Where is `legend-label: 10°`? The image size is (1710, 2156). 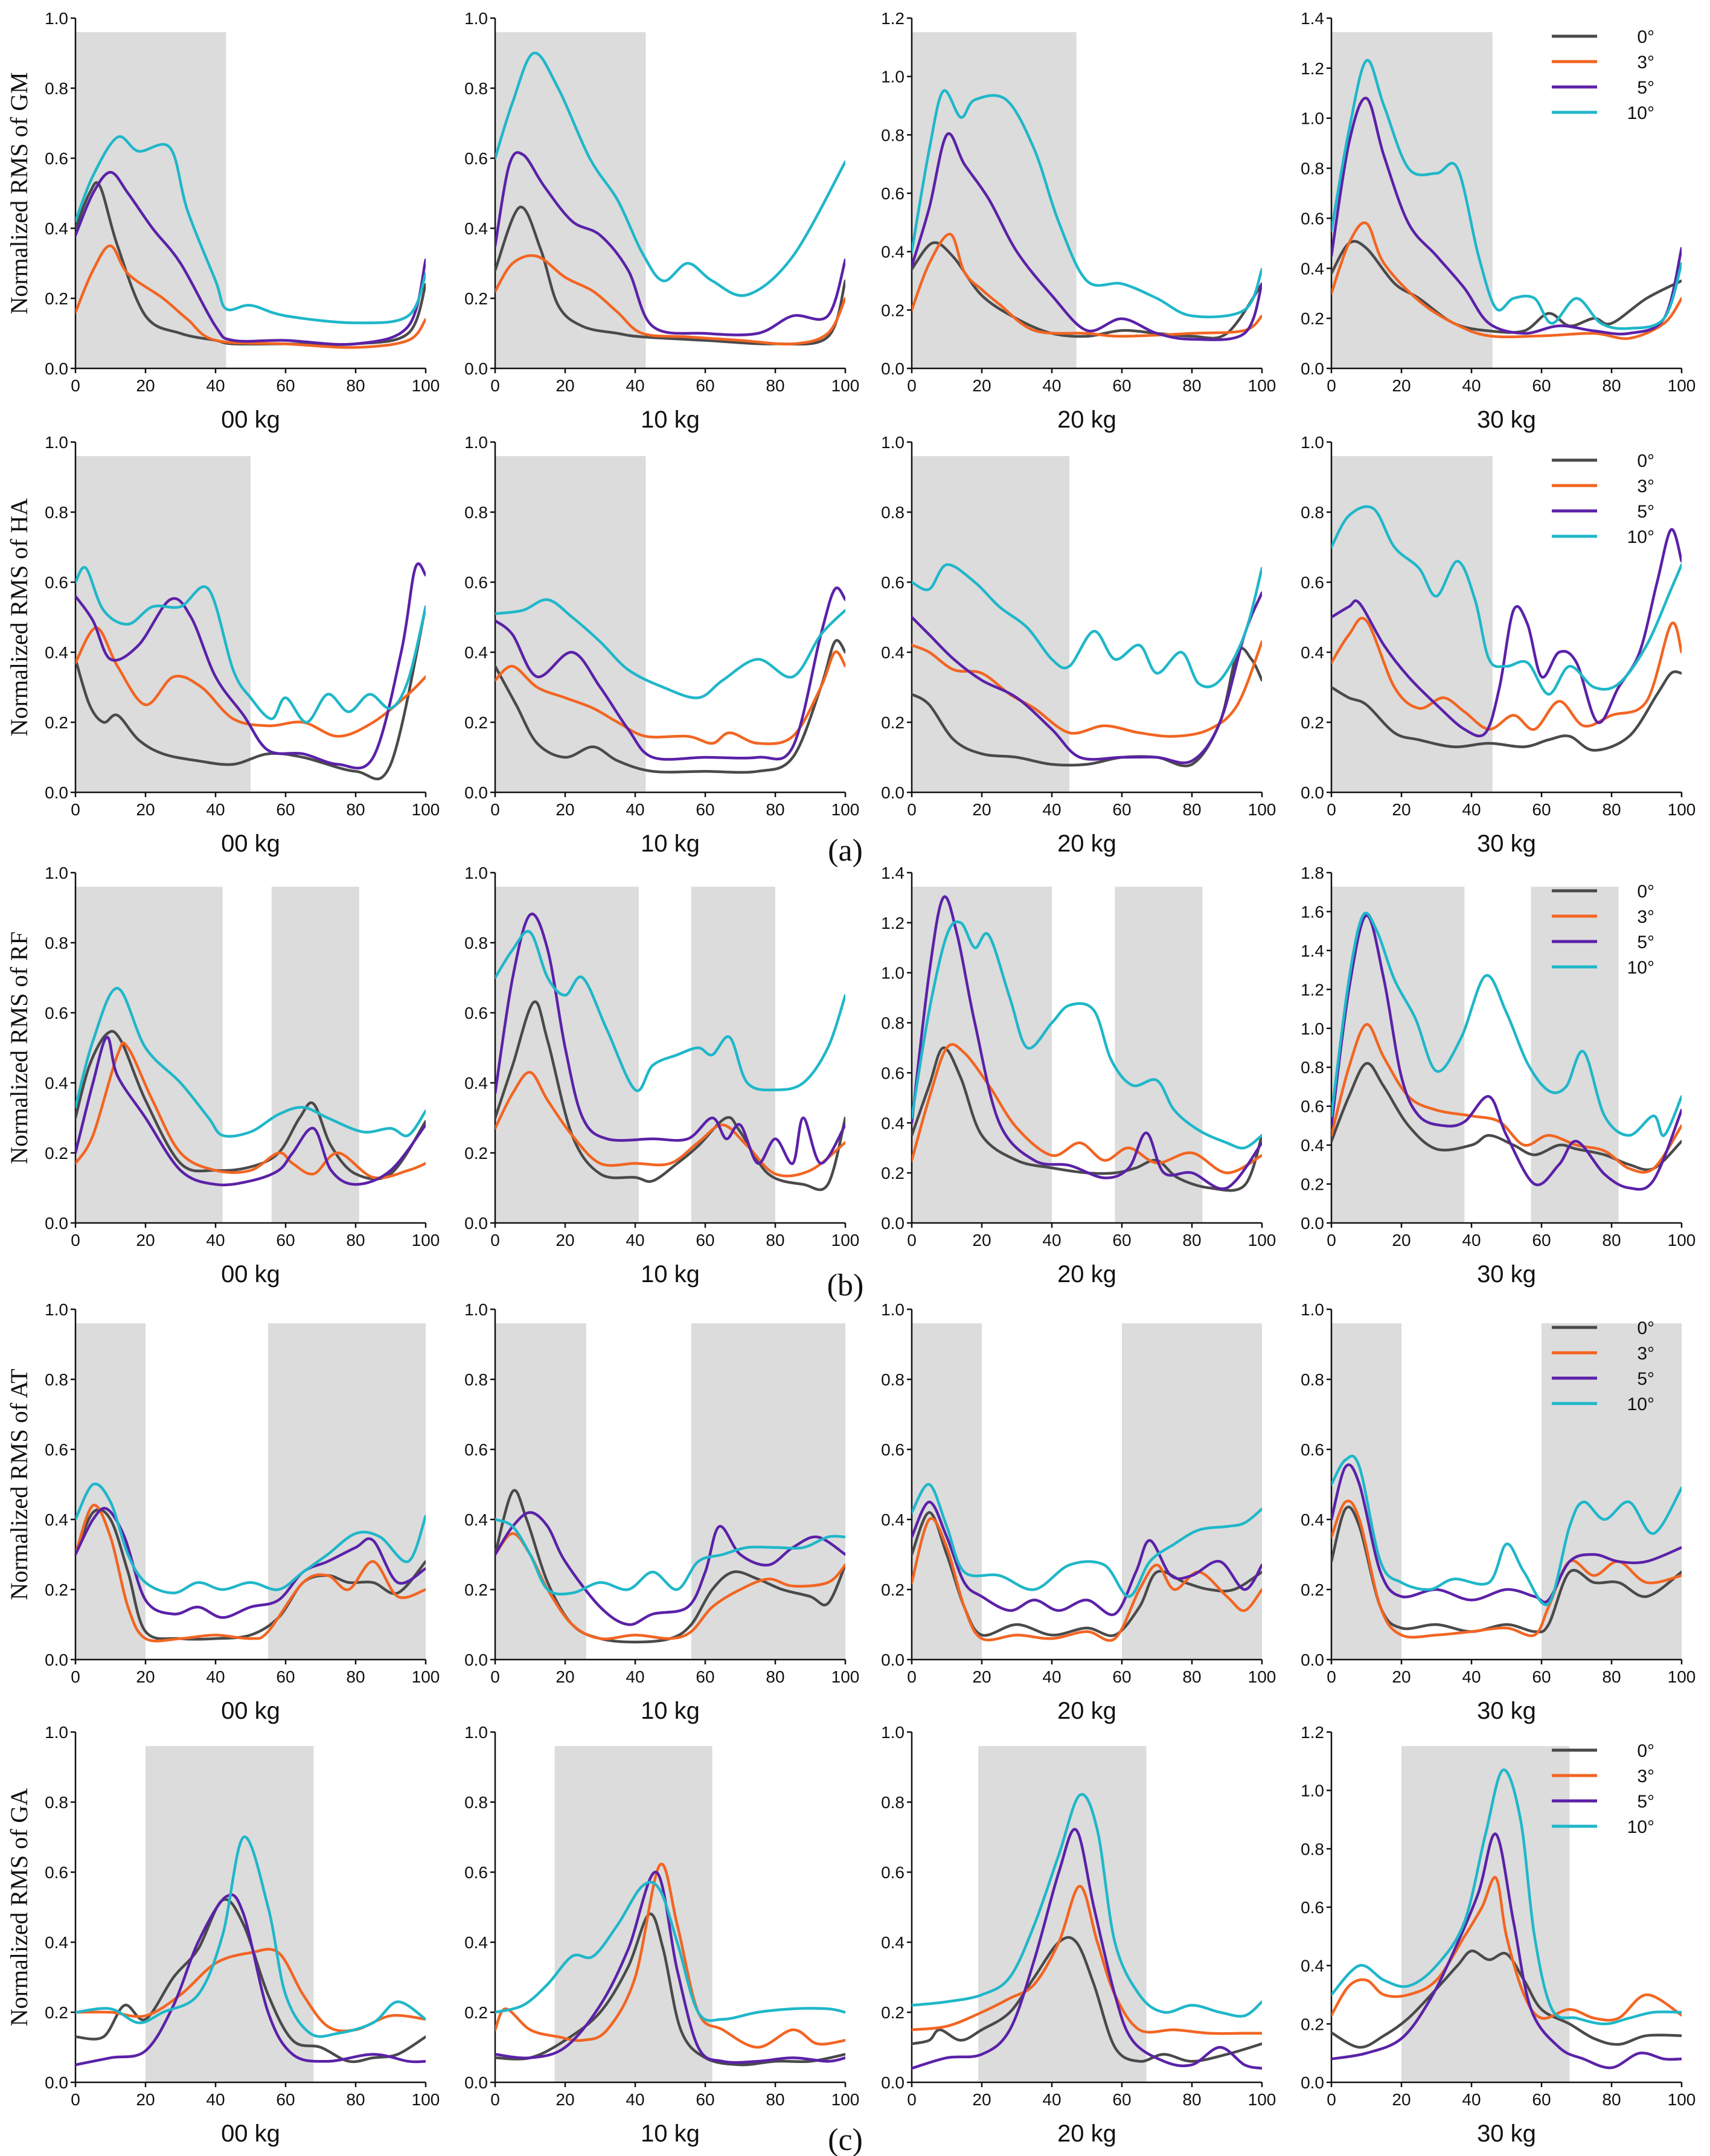 legend-label: 10° is located at coordinates (1640, 1827).